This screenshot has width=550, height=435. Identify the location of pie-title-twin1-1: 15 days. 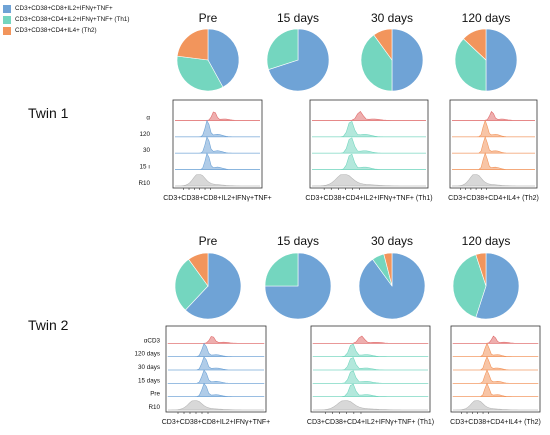
(298, 18).